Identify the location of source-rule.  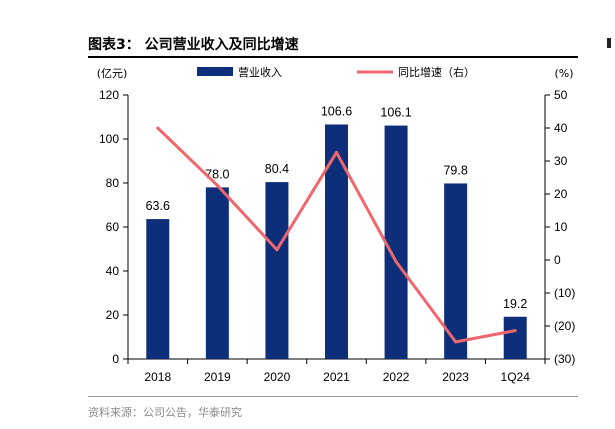
(333, 396).